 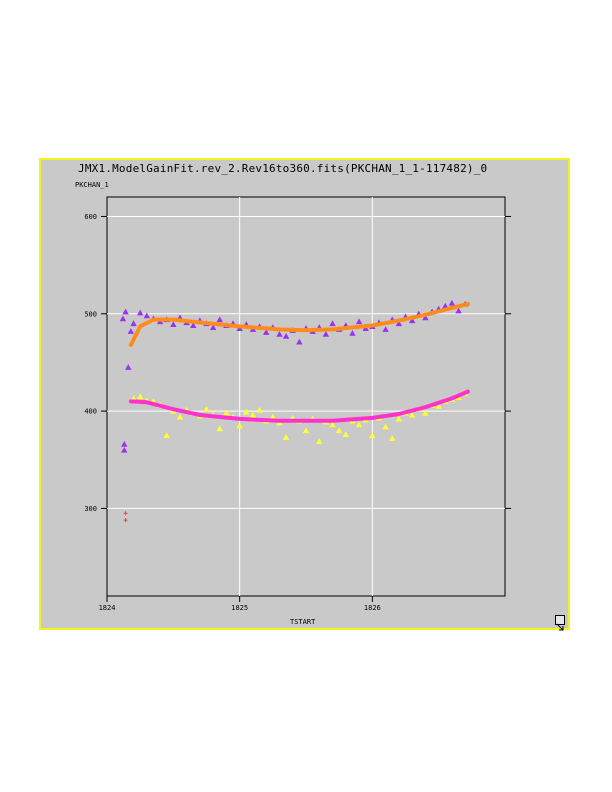 What do you see at coordinates (90, 412) in the screenshot?
I see `y-tick-label: 400` at bounding box center [90, 412].